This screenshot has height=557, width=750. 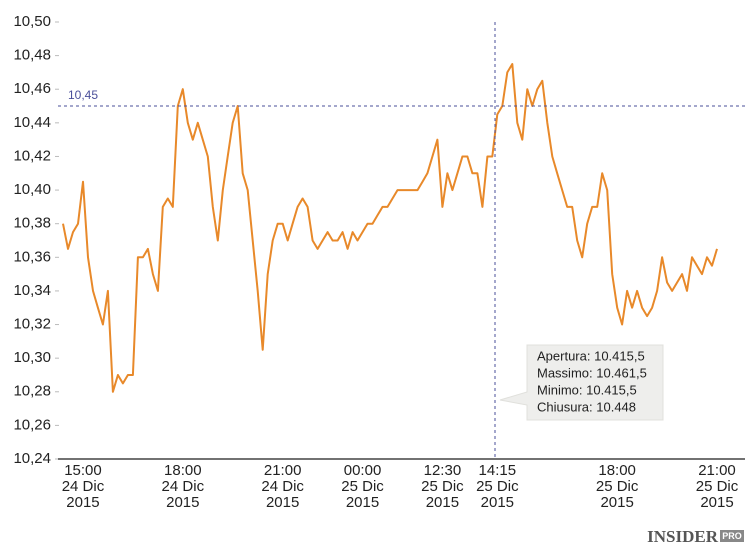 I want to click on logo-badge-bg, so click(x=732, y=536).